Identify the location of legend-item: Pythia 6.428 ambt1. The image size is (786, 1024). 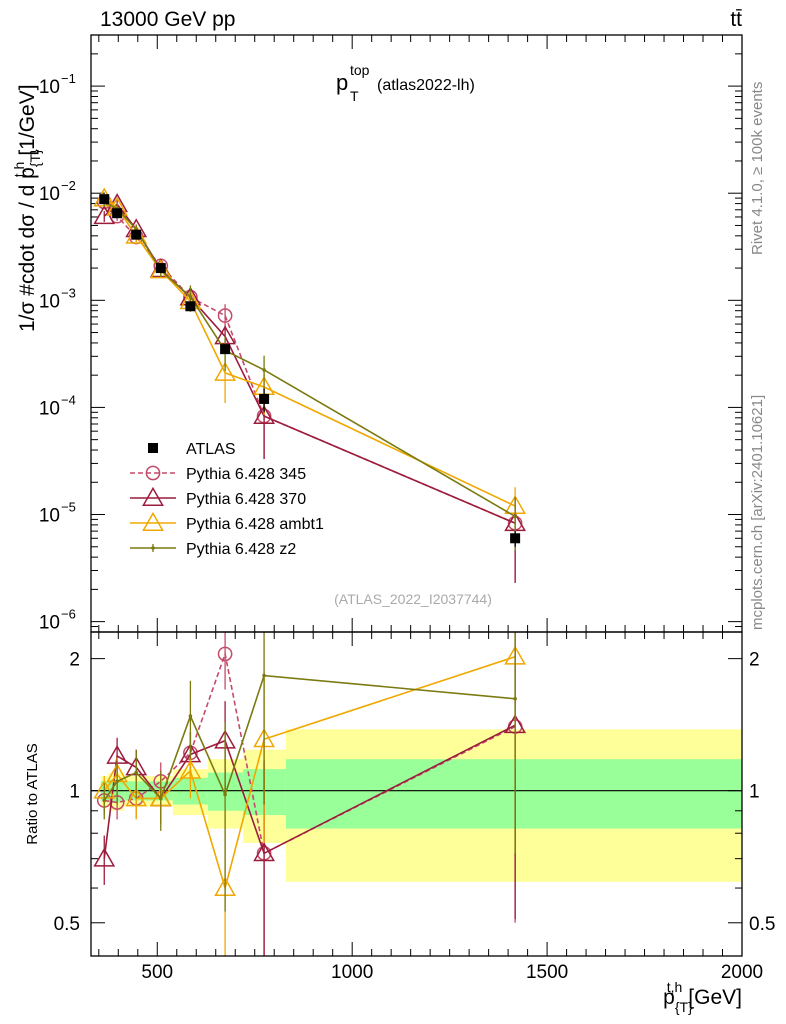
(227, 522).